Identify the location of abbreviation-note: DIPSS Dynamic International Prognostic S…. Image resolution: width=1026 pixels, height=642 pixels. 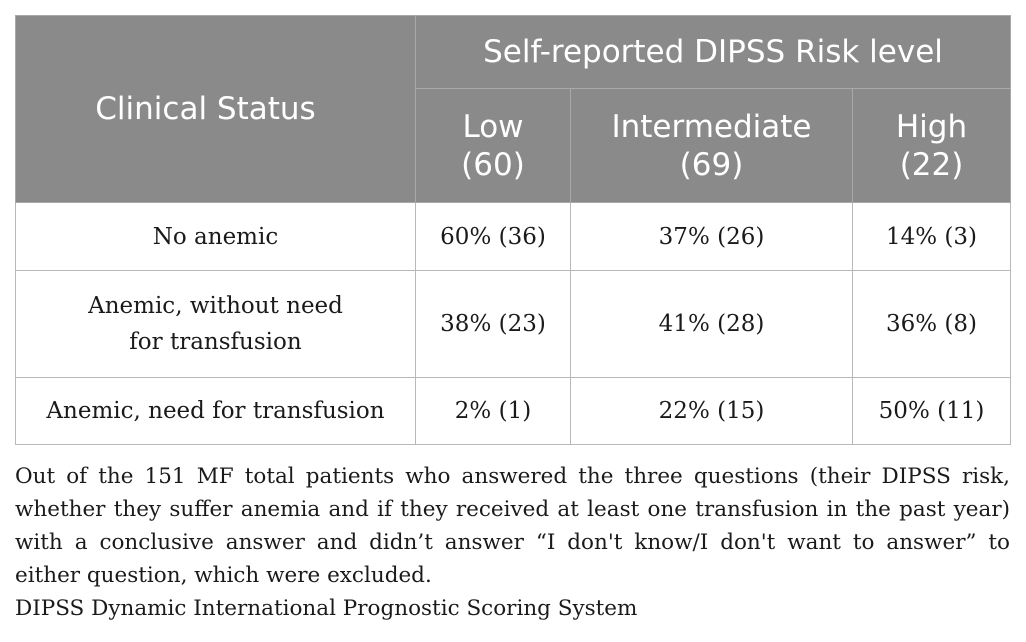
(326, 608).